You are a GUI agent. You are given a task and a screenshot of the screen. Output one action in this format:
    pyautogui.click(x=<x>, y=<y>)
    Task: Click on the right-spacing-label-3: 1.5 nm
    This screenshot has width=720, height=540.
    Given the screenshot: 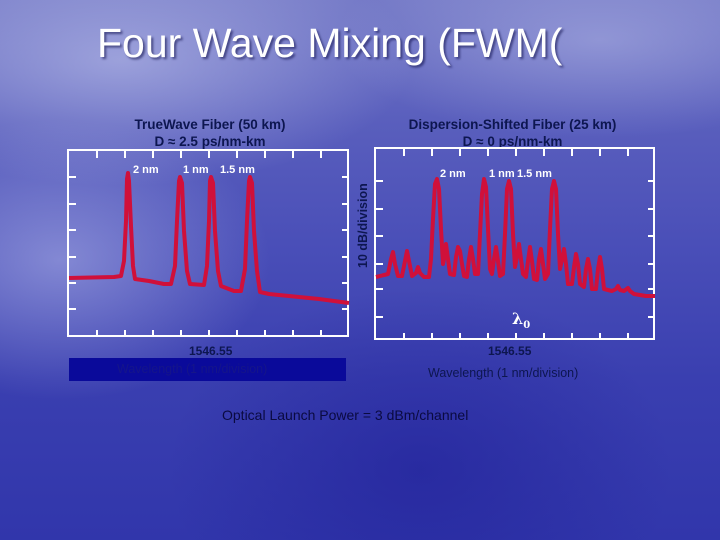 What is the action you would take?
    pyautogui.click(x=534, y=174)
    